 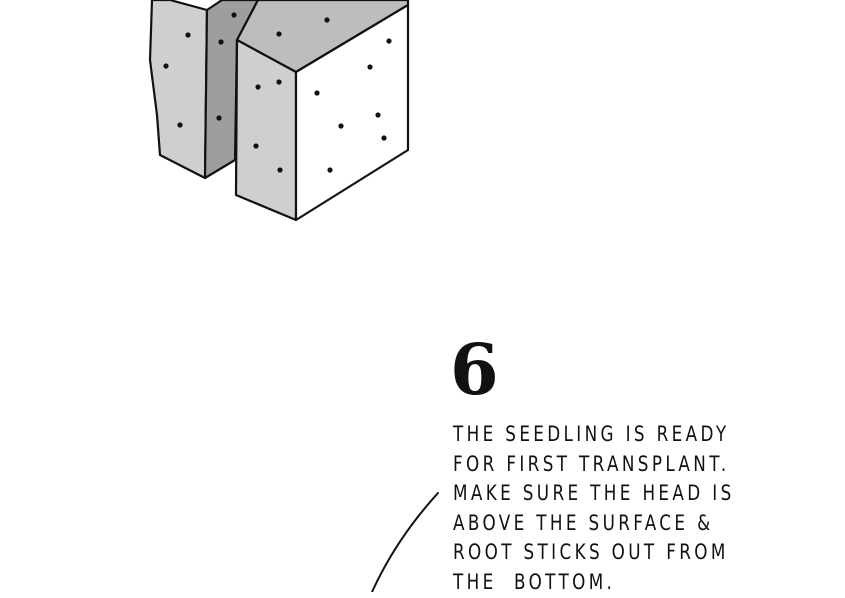 I want to click on instruction-line: MAKE SURE THE HEAD IS, so click(x=594, y=493).